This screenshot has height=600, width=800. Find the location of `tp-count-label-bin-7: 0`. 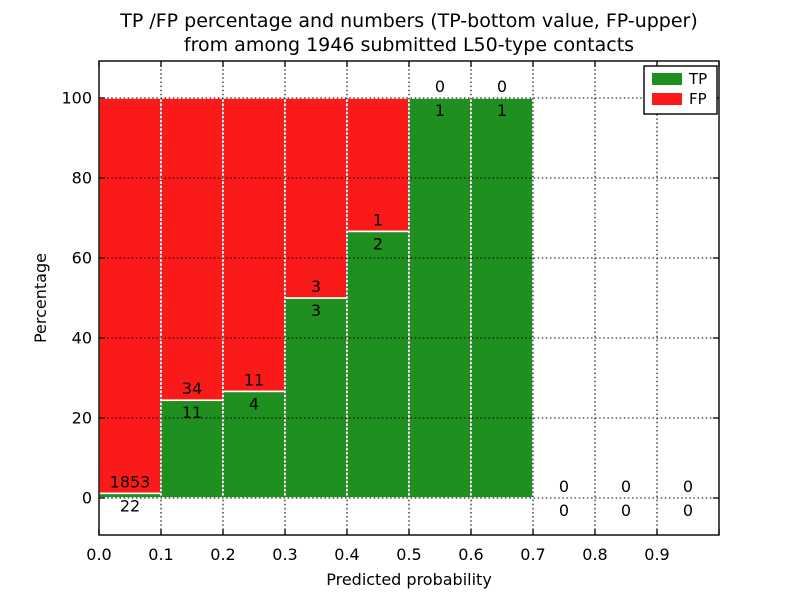

tp-count-label-bin-7: 0 is located at coordinates (564, 510).